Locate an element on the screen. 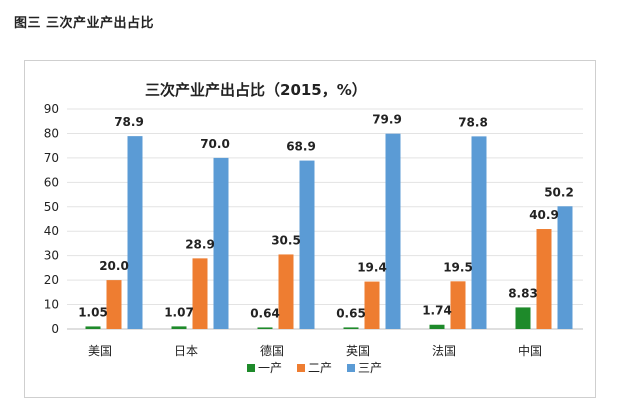 The width and height of the screenshot is (620, 406). data-label: 1.05 is located at coordinates (93, 312).